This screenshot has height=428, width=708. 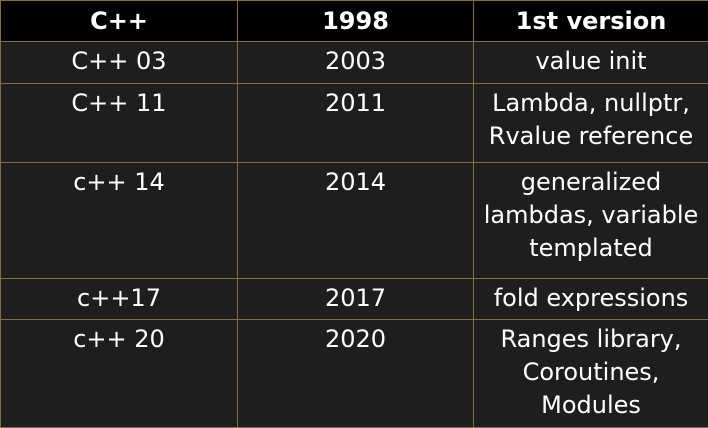 I want to click on version-cell: c++17, so click(x=119, y=299).